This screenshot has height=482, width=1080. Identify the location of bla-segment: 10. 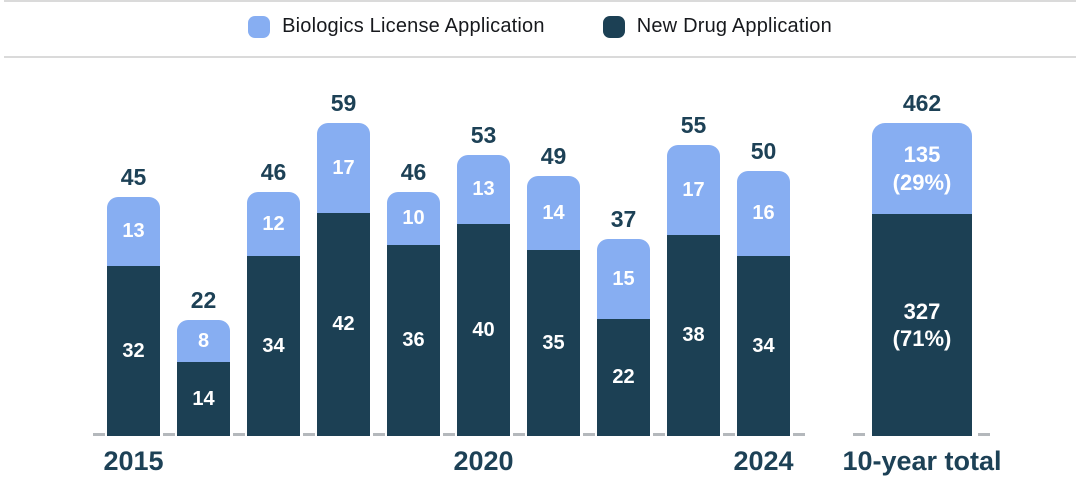
(413, 218).